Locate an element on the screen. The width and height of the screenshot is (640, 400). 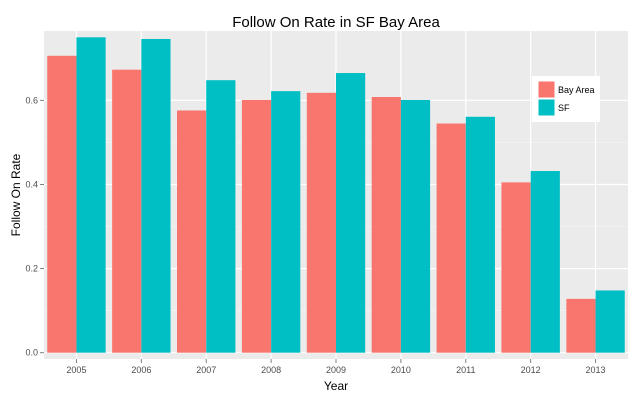
bar-bay-area-2005 is located at coordinates (62, 204).